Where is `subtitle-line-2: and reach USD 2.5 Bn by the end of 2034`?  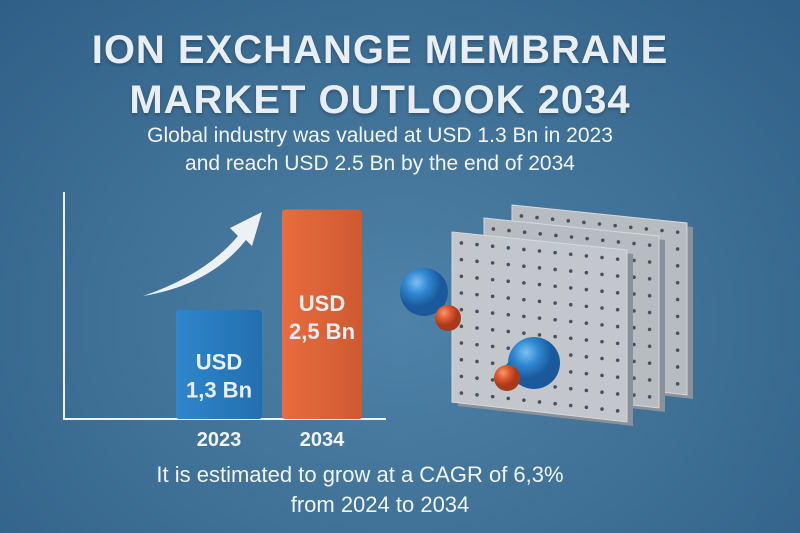 subtitle-line-2: and reach USD 2.5 Bn by the end of 2034 is located at coordinates (380, 163).